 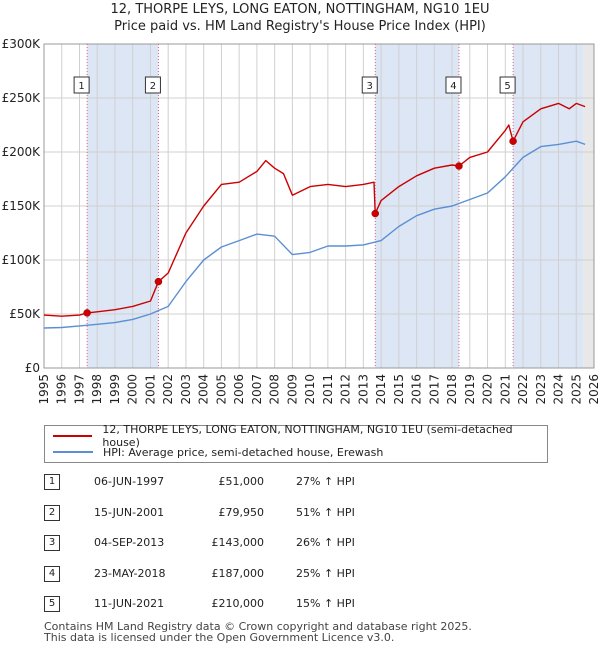 I want to click on sale-price: £210,000, so click(x=238, y=603).